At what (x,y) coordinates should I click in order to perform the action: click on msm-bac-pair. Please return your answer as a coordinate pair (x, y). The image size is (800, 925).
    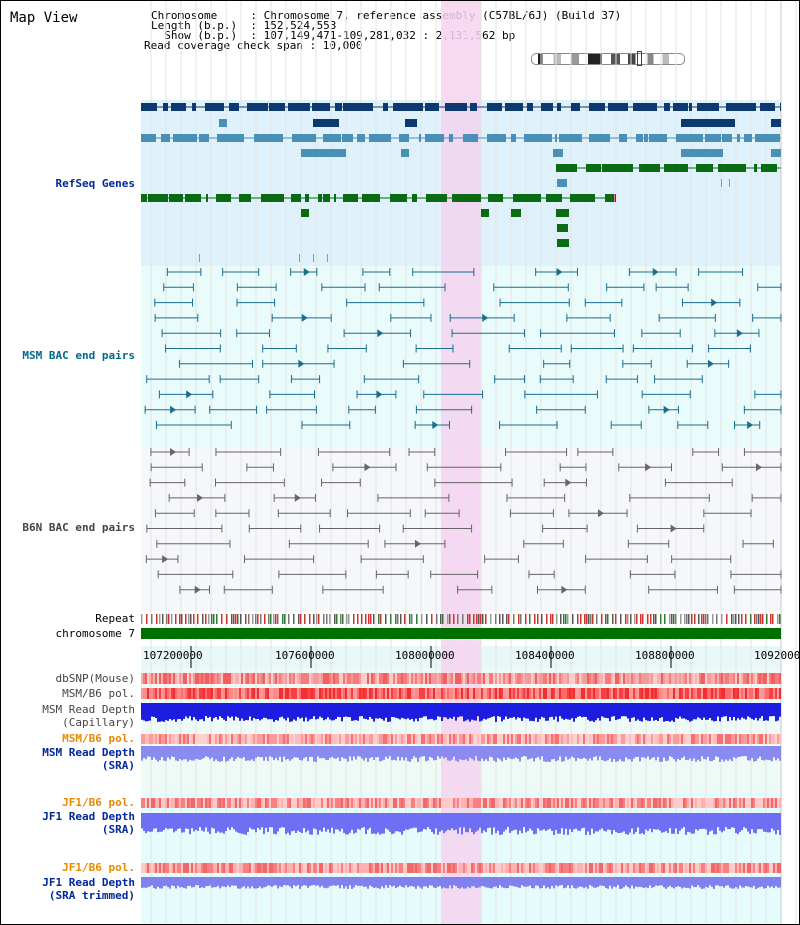
    Looking at the image, I should click on (306, 272).